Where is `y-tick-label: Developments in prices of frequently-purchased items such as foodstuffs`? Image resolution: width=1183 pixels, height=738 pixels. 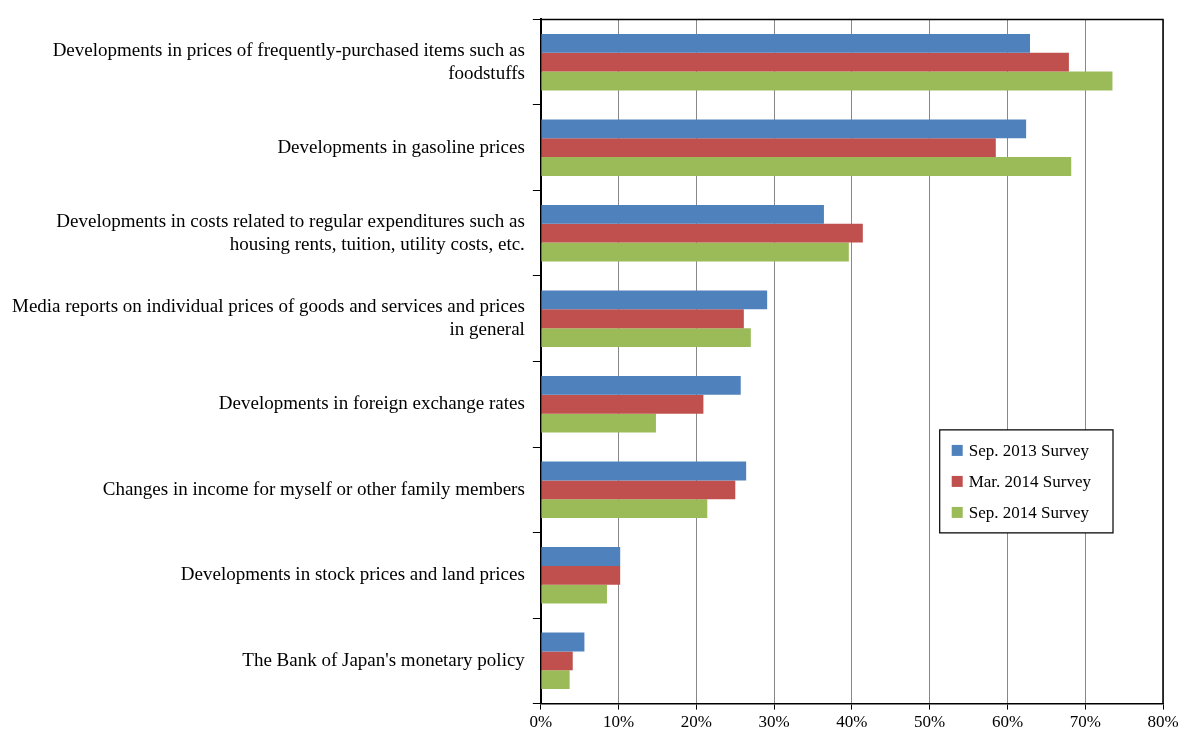
y-tick-label: Developments in prices of frequently-purchased items such as foodstuffs is located at coordinates (288, 60).